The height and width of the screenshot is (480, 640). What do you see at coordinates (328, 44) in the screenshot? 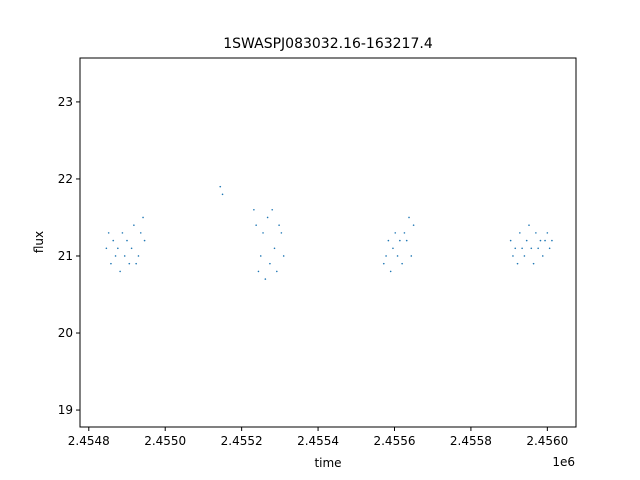
I see `chart-title: 1SWASPJ083032.16-163217.4` at bounding box center [328, 44].